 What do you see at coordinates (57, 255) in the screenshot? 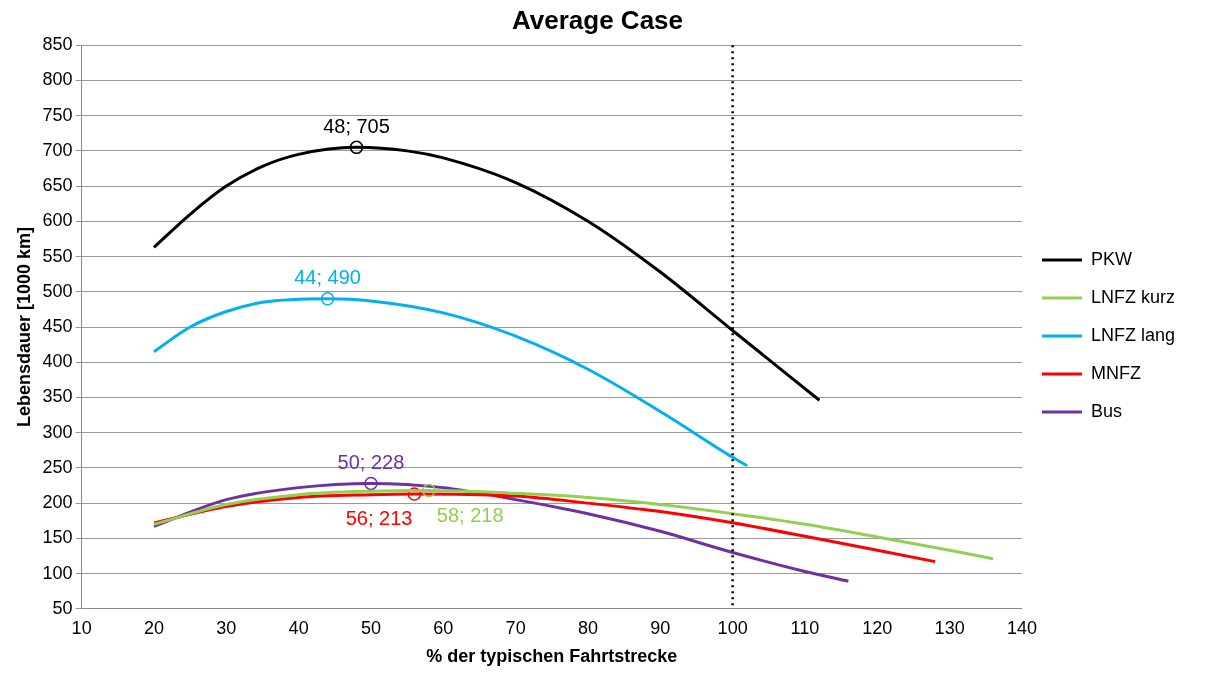
I see `y-tick-label: 550` at bounding box center [57, 255].